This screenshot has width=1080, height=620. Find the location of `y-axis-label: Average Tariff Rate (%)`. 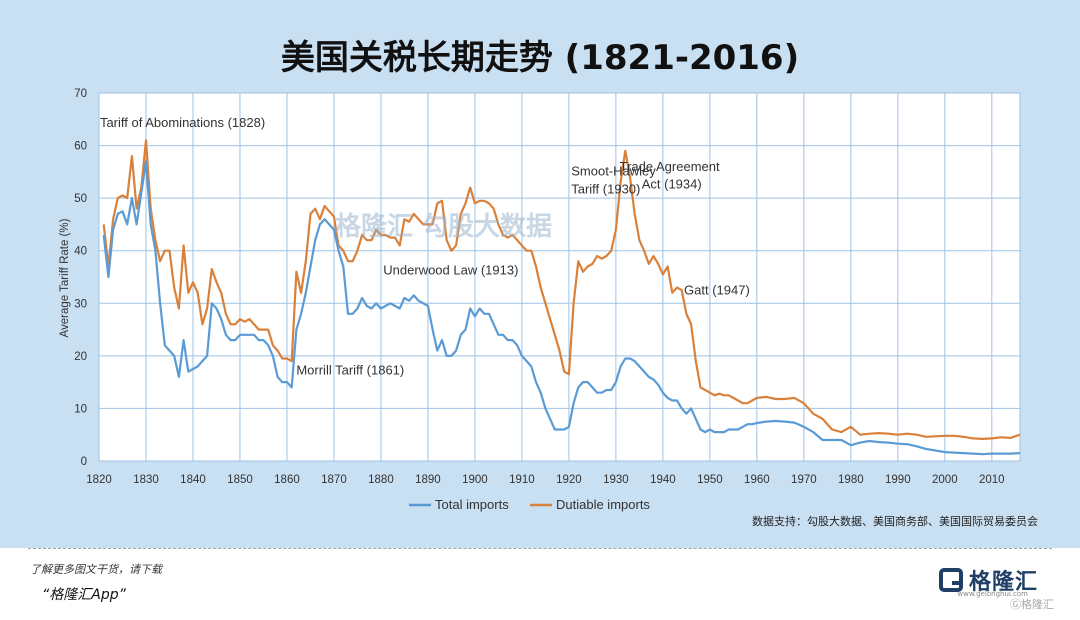

y-axis-label: Average Tariff Rate (%) is located at coordinates (65, 277).